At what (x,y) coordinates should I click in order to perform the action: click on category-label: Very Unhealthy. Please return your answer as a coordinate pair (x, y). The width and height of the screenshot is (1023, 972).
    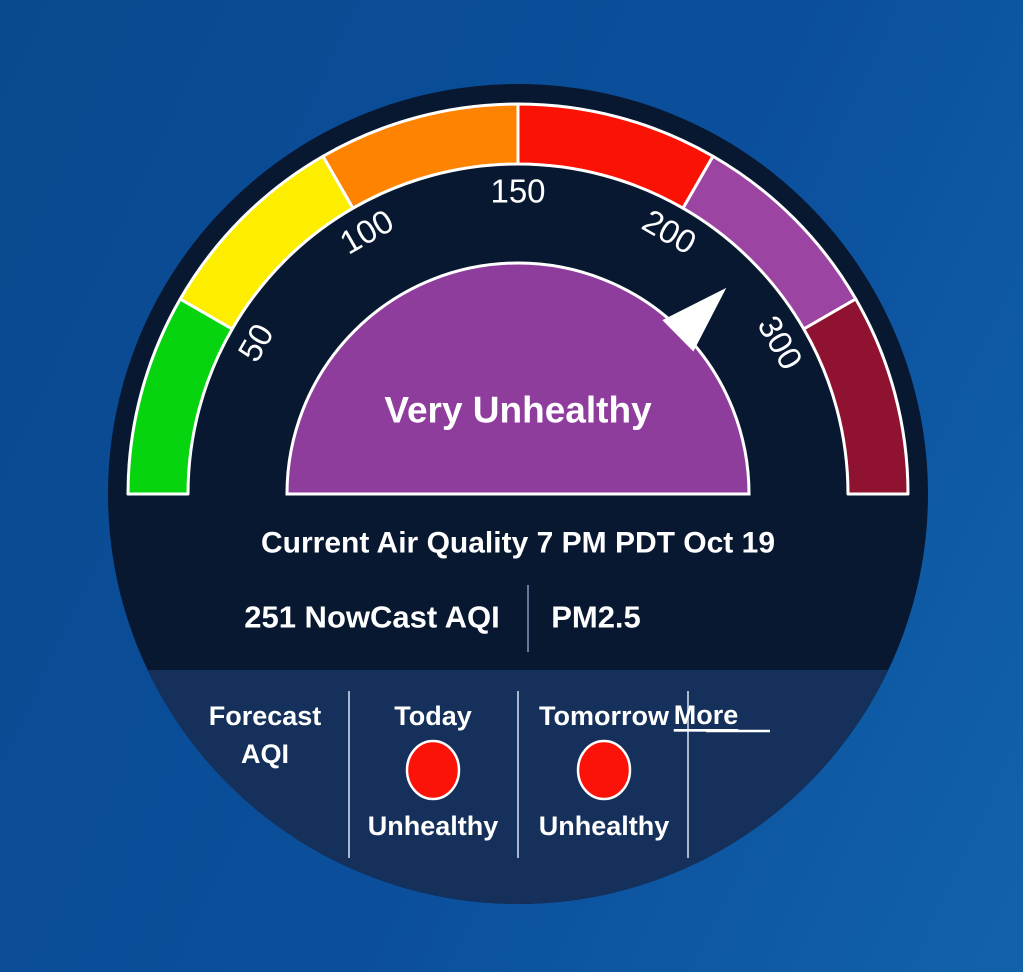
    Looking at the image, I should click on (518, 410).